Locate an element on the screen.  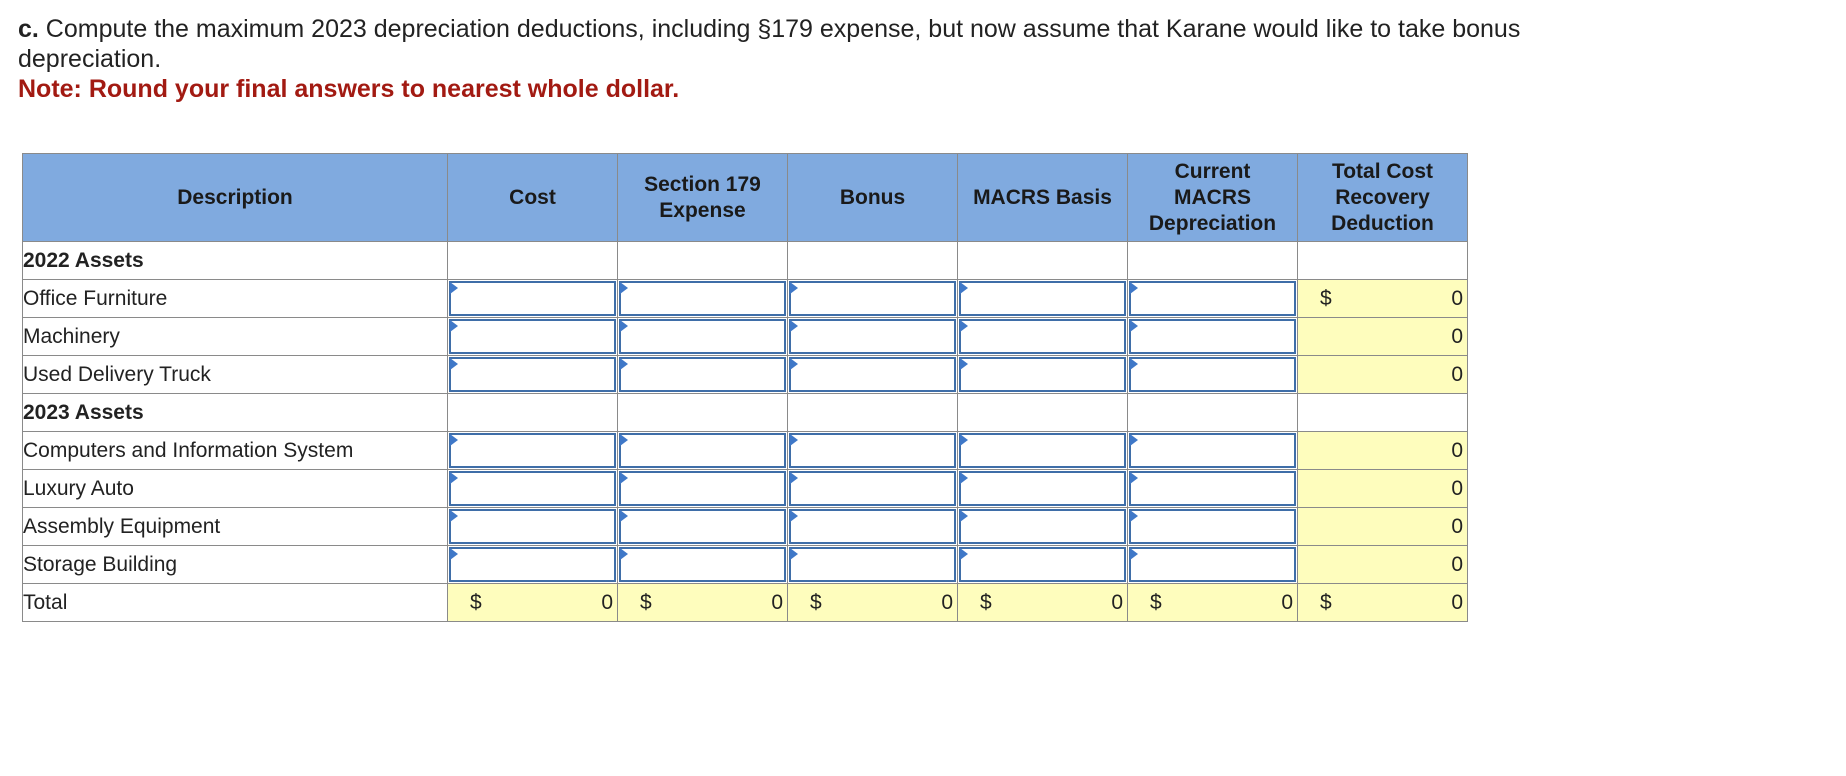
header-section-179: Section 179 Expense is located at coordinates (702, 197).